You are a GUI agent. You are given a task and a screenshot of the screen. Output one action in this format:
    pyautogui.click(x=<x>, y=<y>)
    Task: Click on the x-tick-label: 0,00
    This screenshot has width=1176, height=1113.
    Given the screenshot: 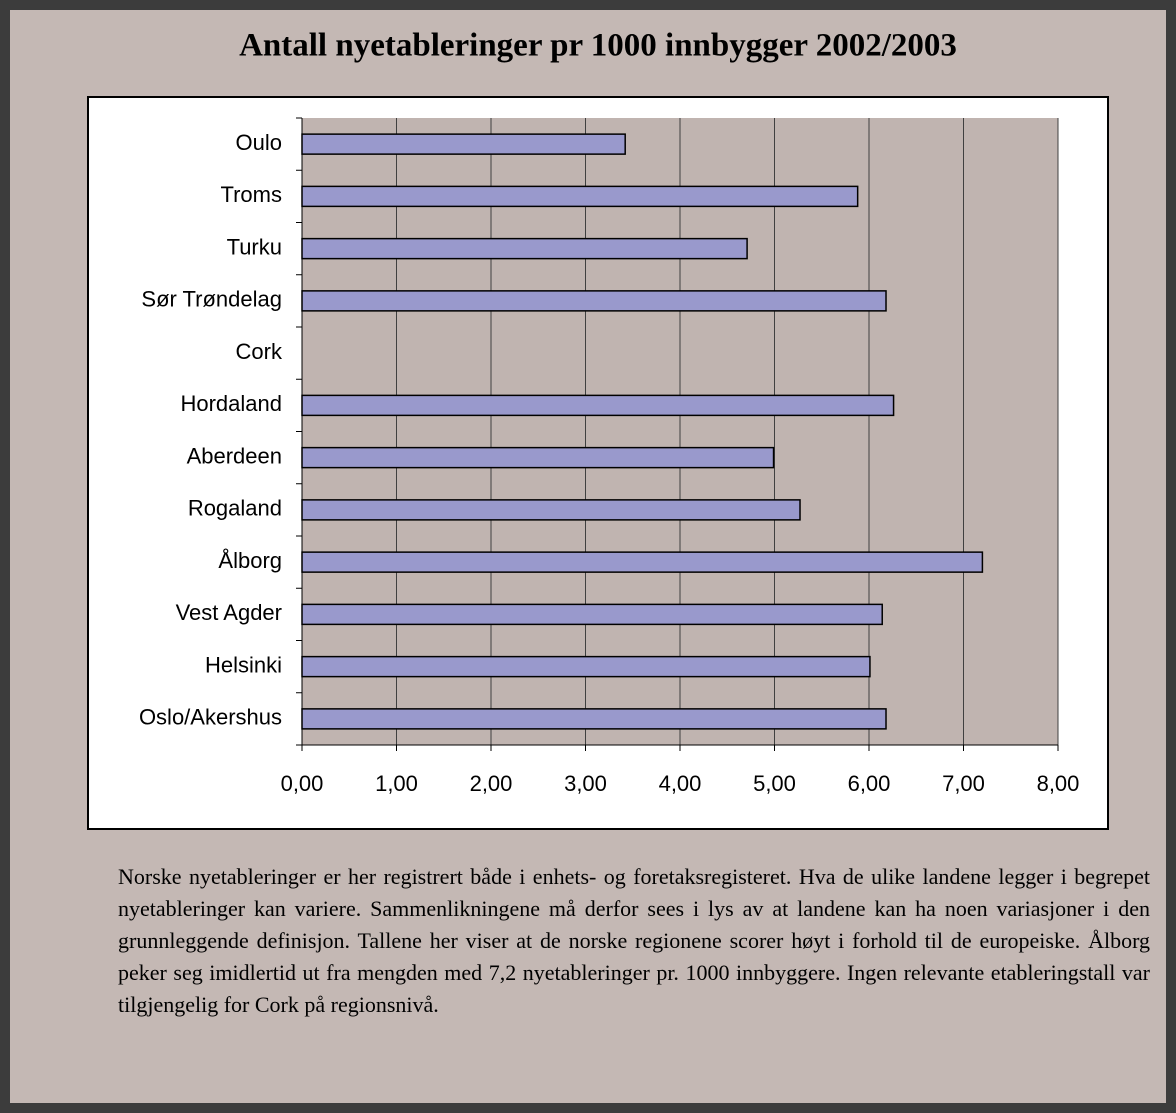 What is the action you would take?
    pyautogui.click(x=302, y=783)
    